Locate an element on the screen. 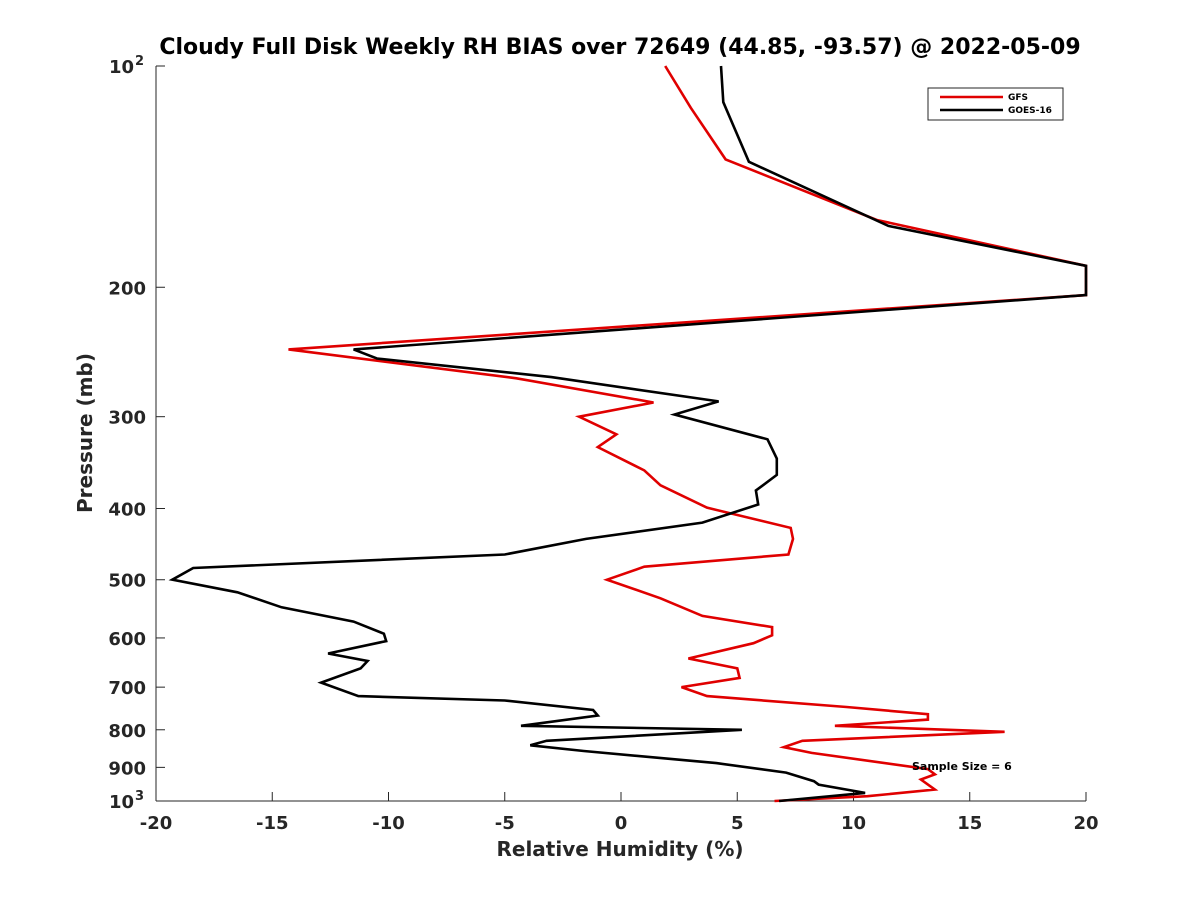 The image size is (1200, 900). y-tick-label: 500 is located at coordinates (127, 581).